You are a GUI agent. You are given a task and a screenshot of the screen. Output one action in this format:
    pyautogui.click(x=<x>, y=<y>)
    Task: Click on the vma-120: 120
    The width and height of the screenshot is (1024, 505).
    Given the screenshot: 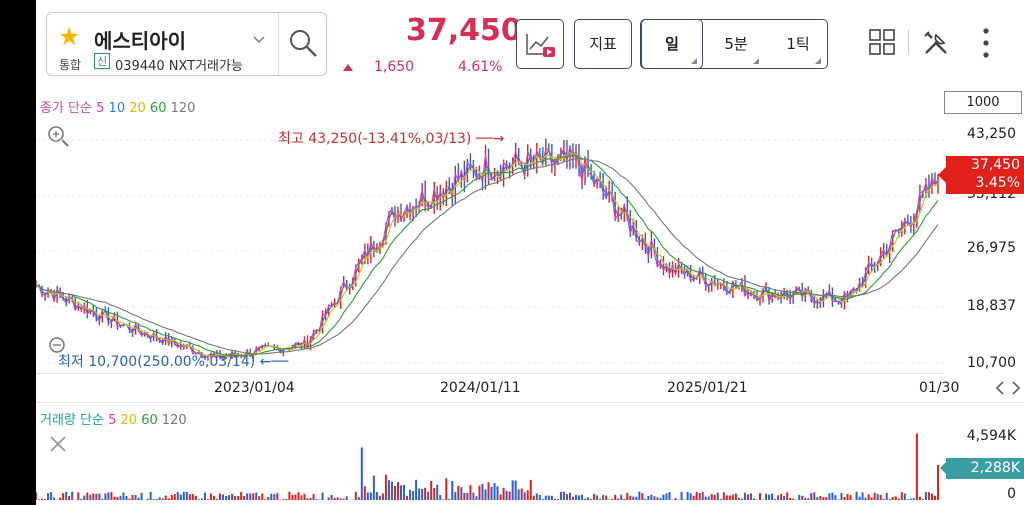 What is the action you would take?
    pyautogui.click(x=174, y=420)
    